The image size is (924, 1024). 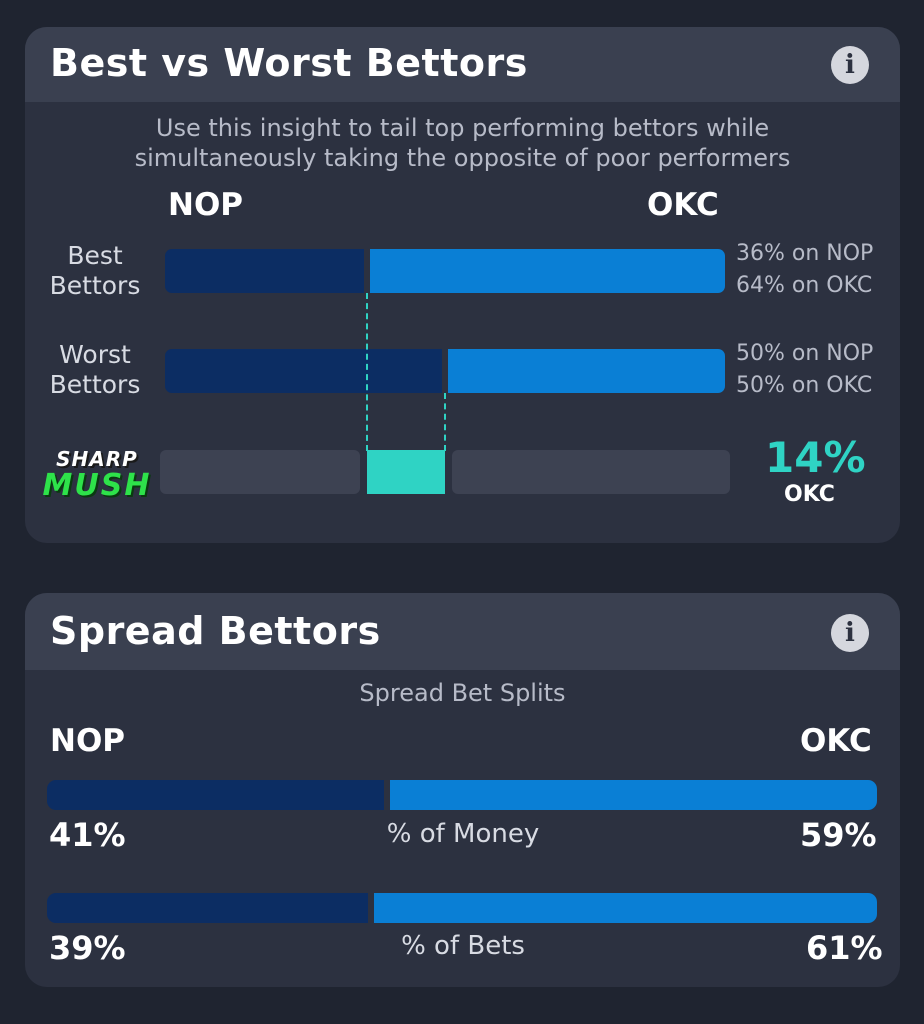 What do you see at coordinates (462, 631) in the screenshot?
I see `spread-bettors-header: Spread Bettors i` at bounding box center [462, 631].